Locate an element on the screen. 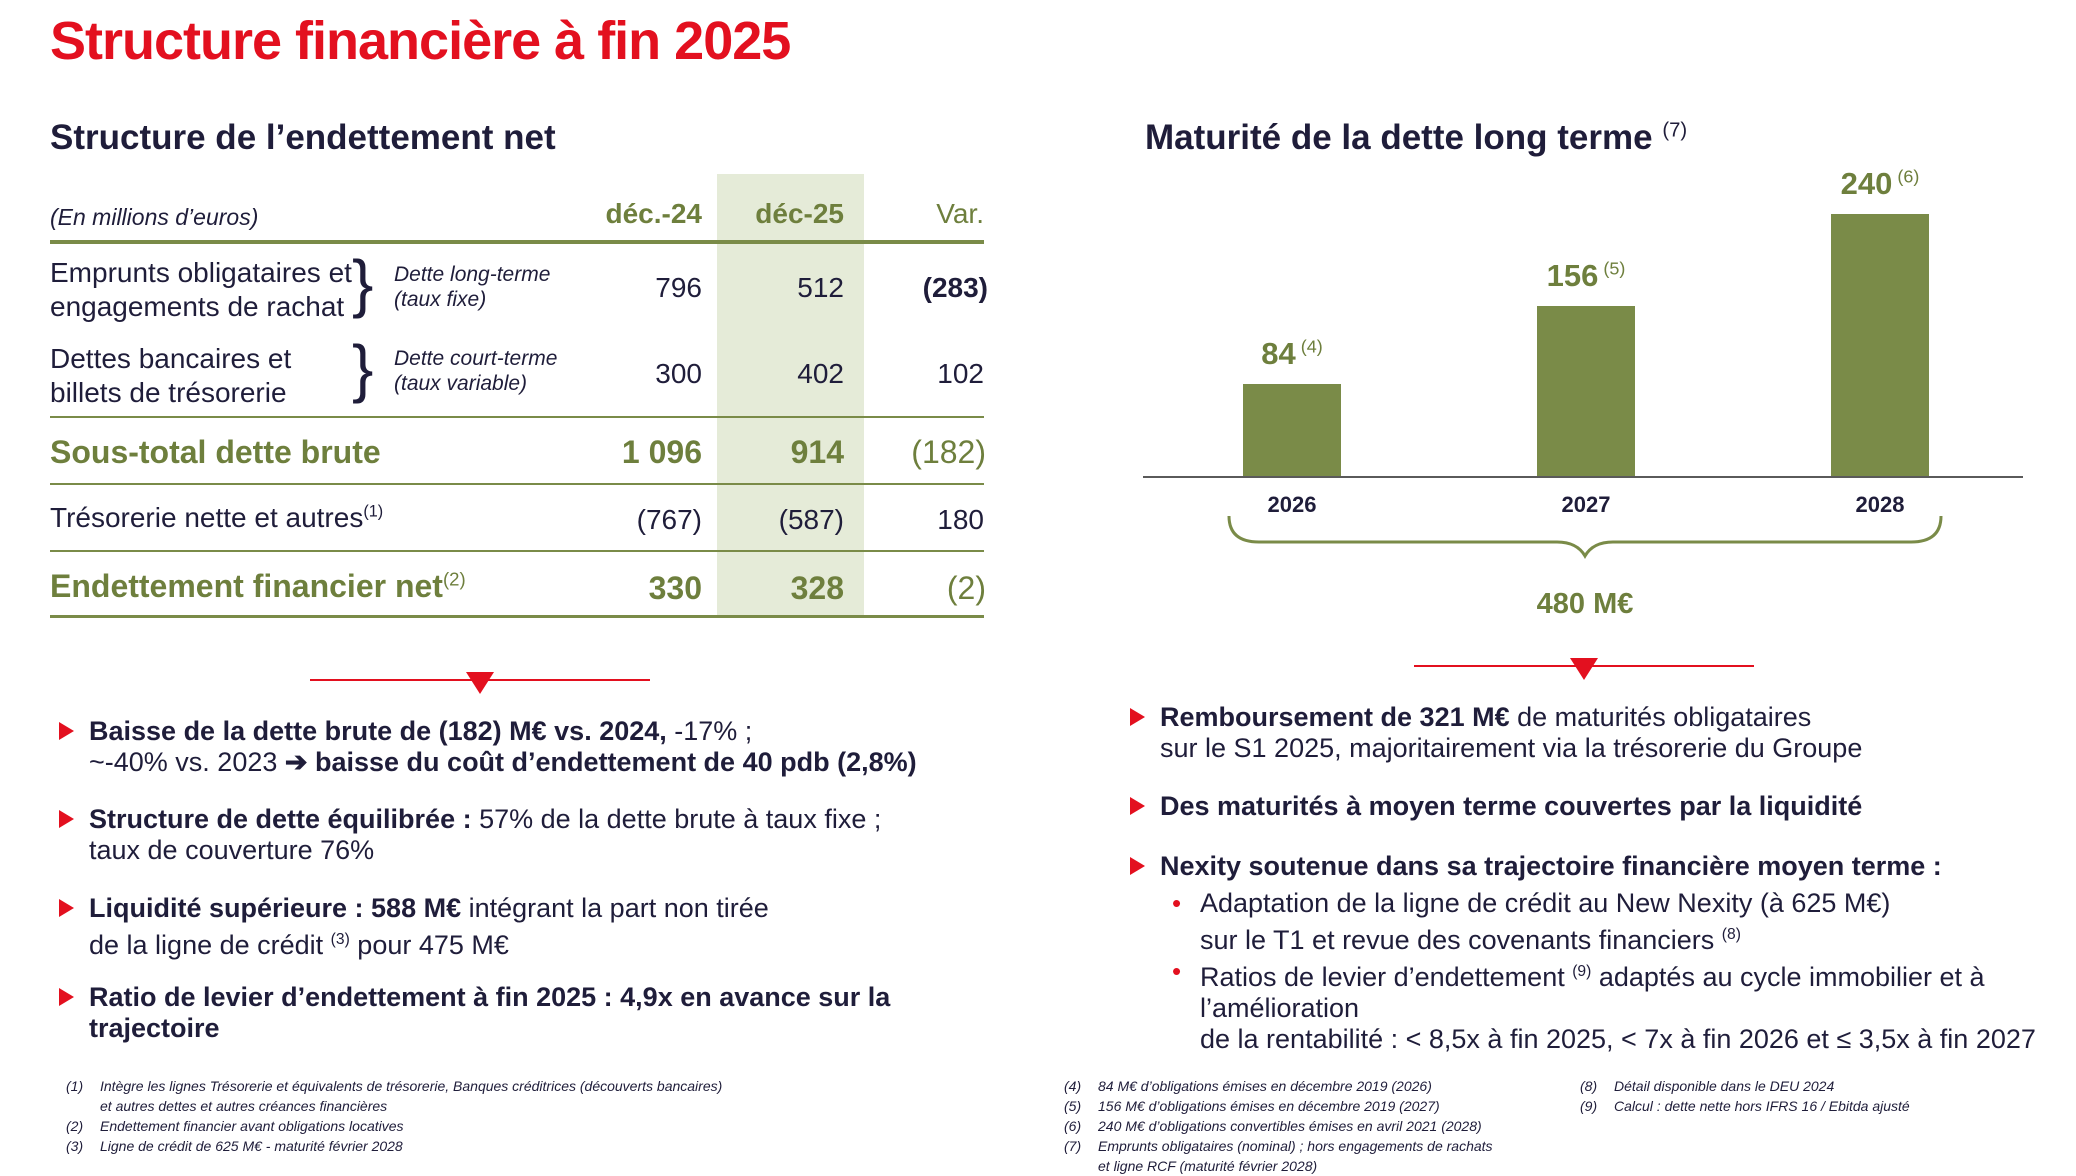 The width and height of the screenshot is (2076, 1176). subtotal-label: Sous-total dette brute is located at coordinates (215, 452).